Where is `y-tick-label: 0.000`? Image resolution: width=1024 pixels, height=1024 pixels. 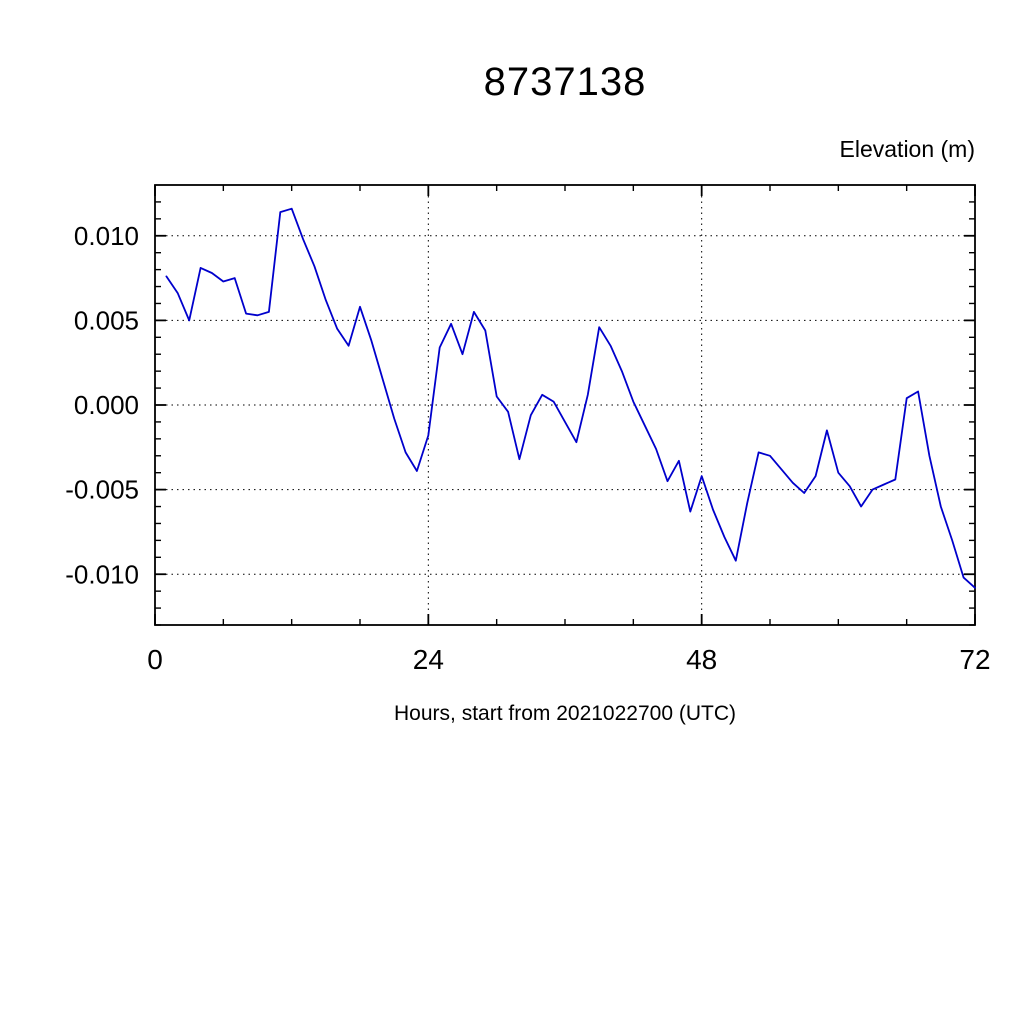
y-tick-label: 0.000 is located at coordinates (106, 405).